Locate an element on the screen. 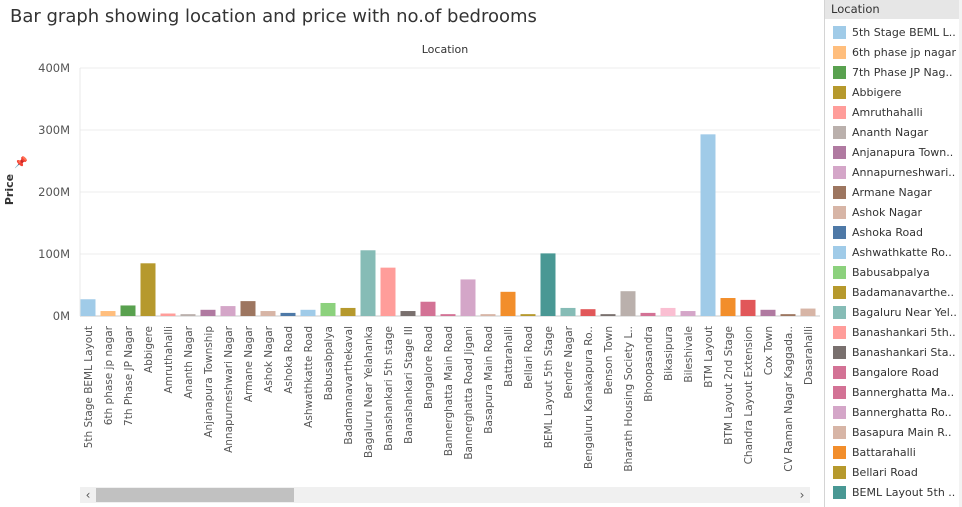 The width and height of the screenshot is (962, 507). y-tick-label: 0M is located at coordinates (61, 316).